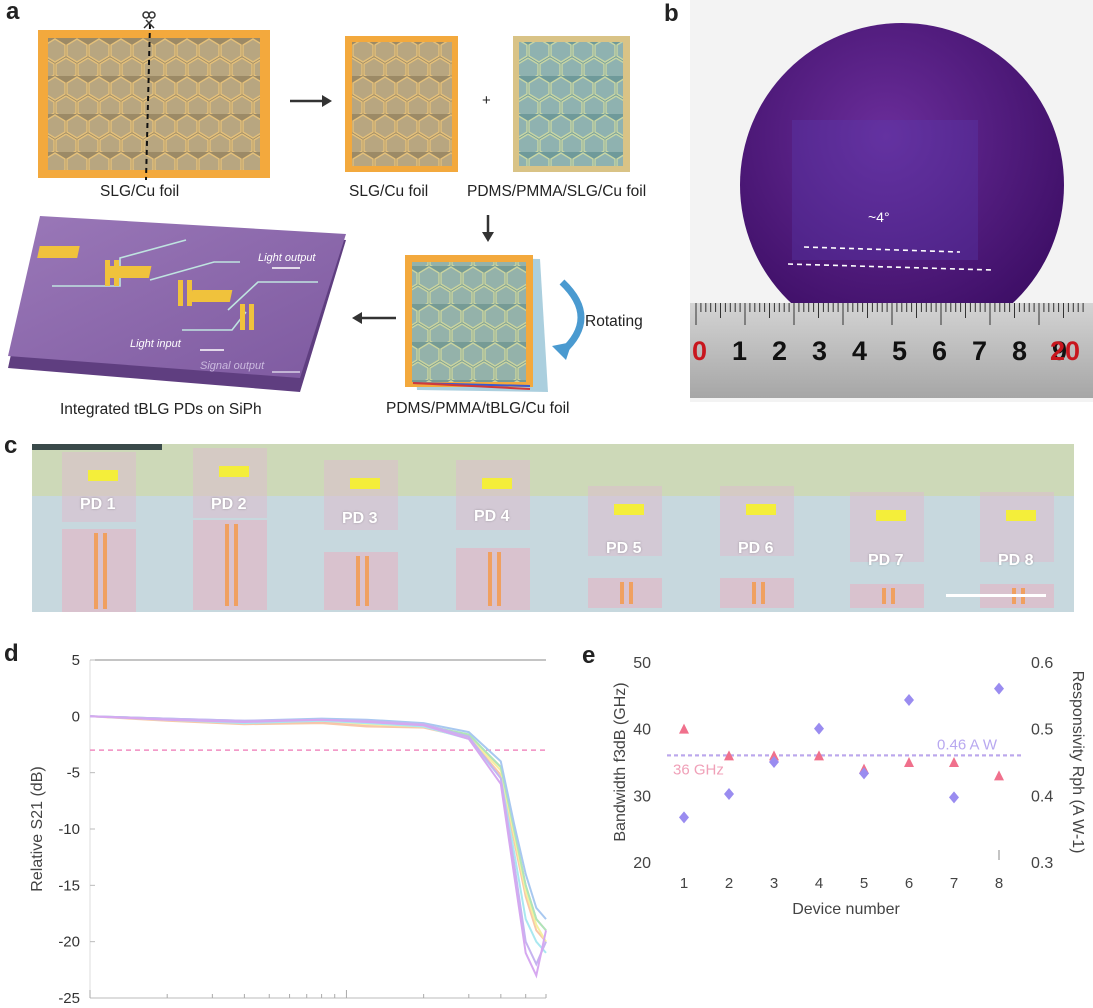 The image size is (1093, 1008). Describe the element at coordinates (820, 351) in the screenshot. I see `ruler-number: 3` at that location.